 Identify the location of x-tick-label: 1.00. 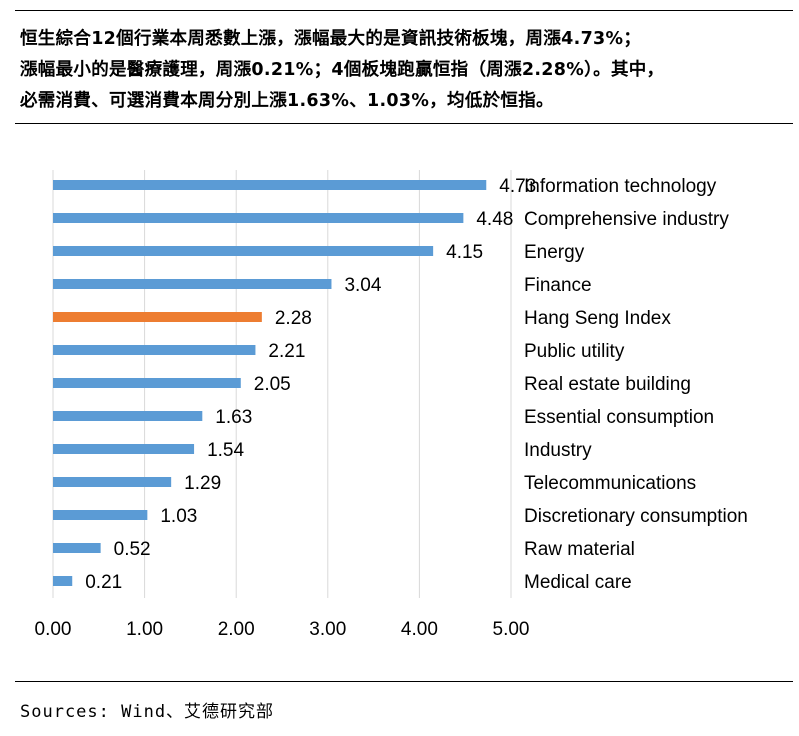
(144, 629).